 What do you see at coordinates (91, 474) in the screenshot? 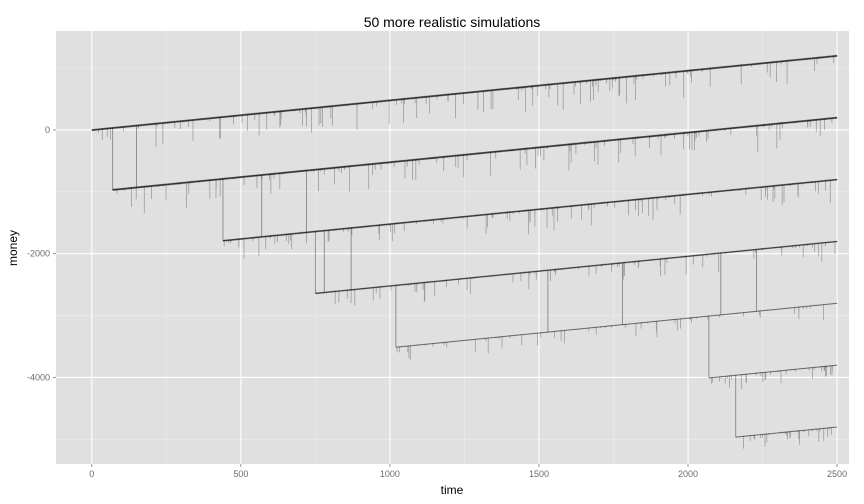
I see `x-tick-label: 0` at bounding box center [91, 474].